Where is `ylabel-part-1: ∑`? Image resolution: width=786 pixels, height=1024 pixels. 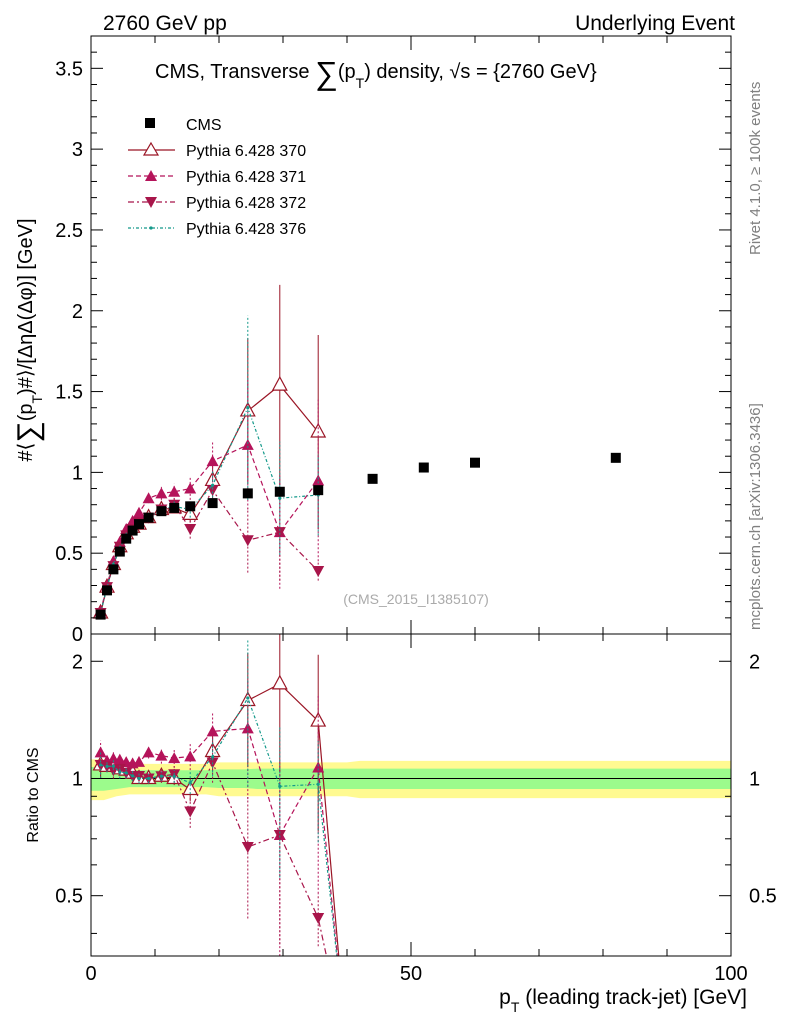 ylabel-part-1: ∑ is located at coordinates (28, 431).